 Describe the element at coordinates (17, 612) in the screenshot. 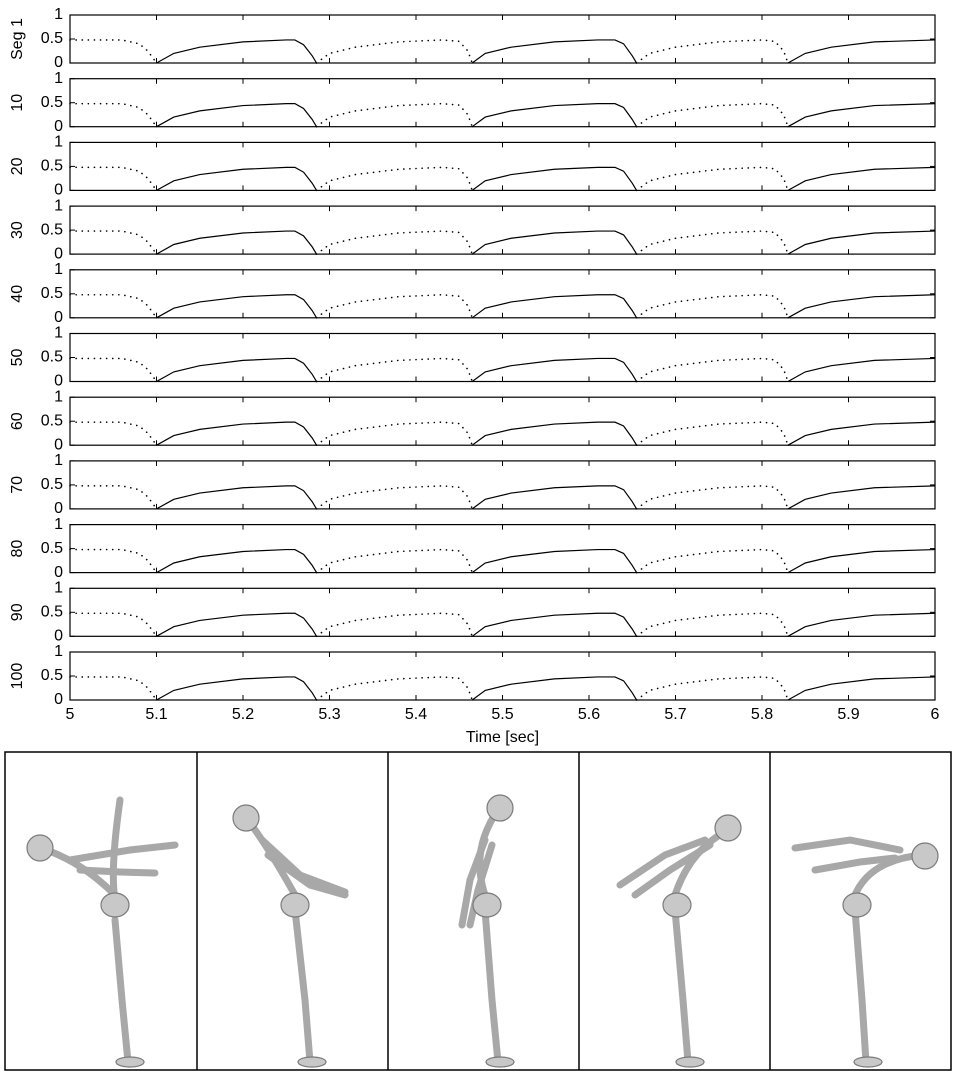

I see `y-axis-label: 90` at that location.